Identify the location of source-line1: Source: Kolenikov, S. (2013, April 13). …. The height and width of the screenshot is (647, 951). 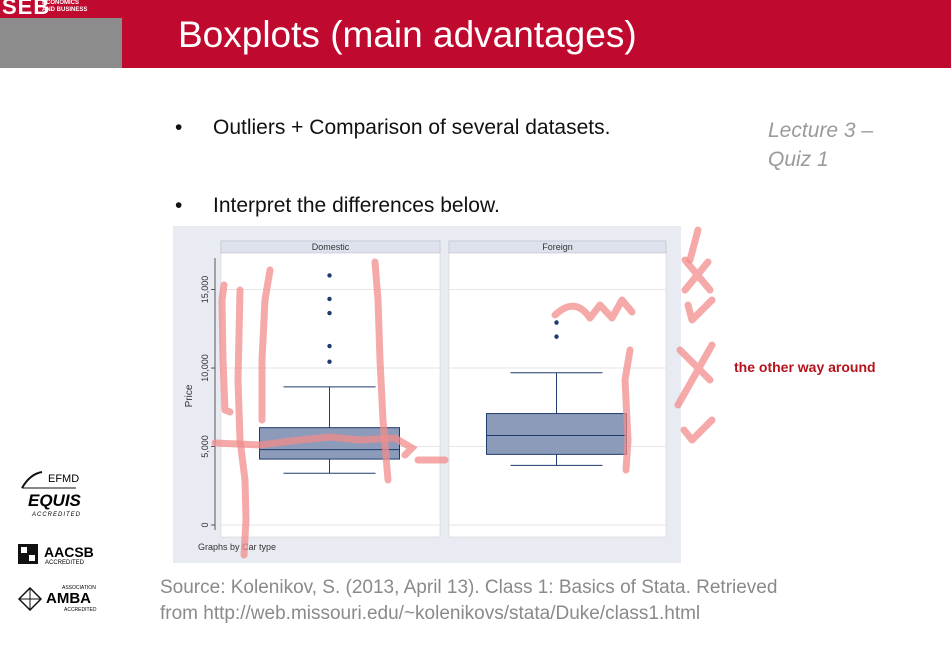
(469, 587).